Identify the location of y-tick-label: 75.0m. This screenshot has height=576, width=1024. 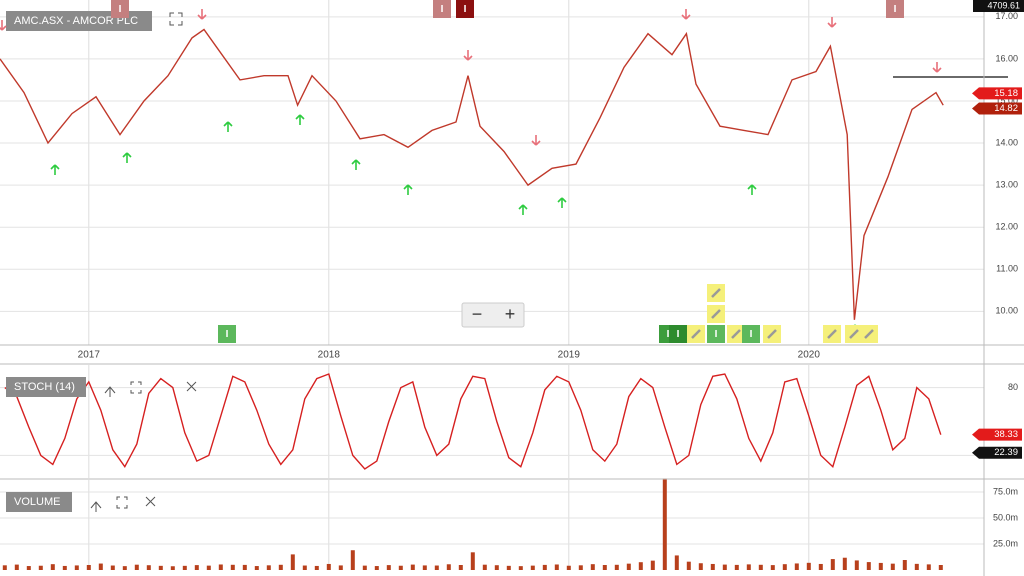
(1005, 491).